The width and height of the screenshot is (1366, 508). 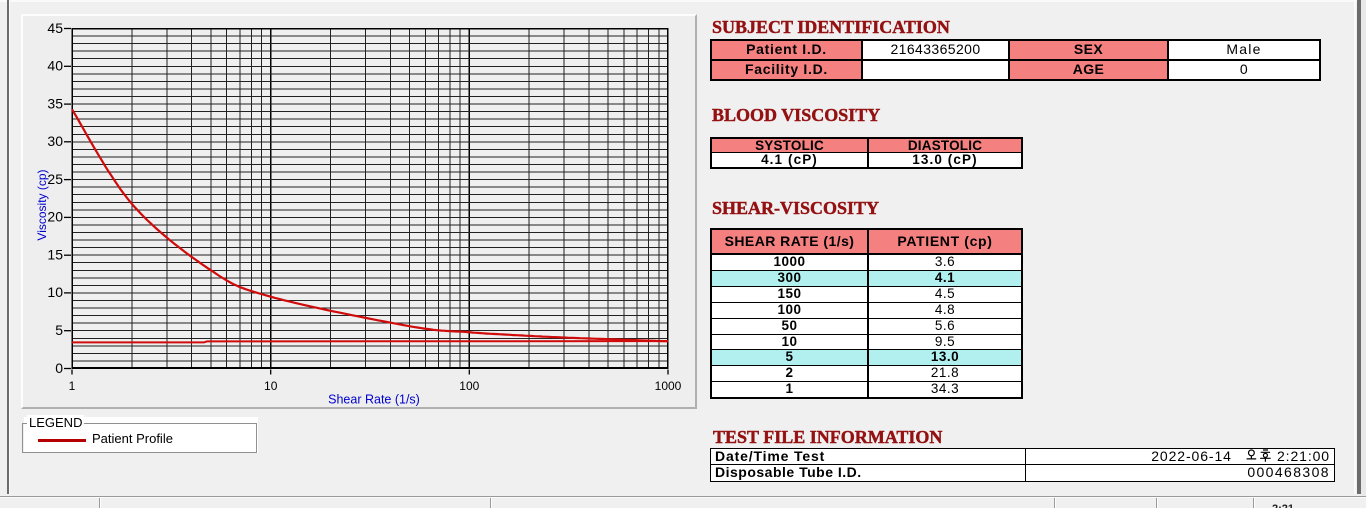 I want to click on svg-text: 1, so click(x=72, y=386).